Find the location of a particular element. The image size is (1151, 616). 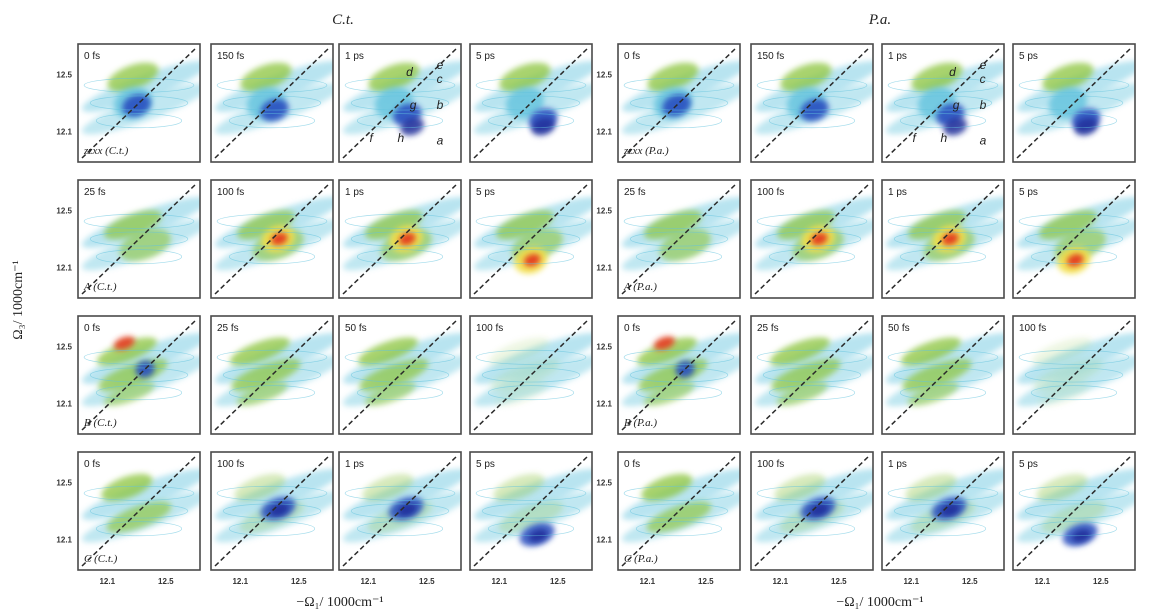

spectrum-panel: 150 fs is located at coordinates (812, 103).